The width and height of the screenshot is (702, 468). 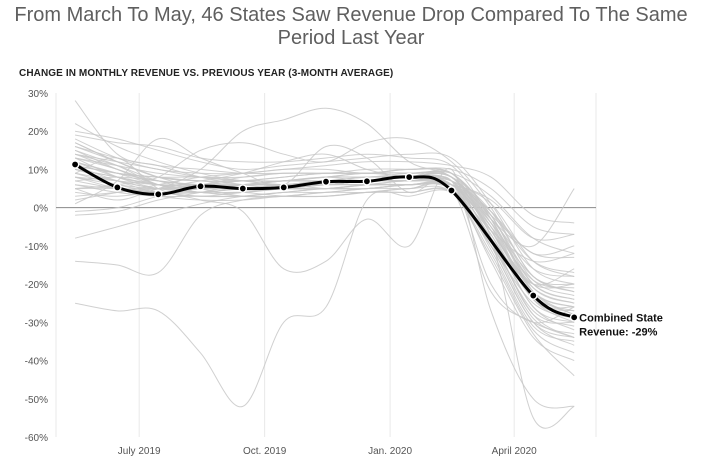 What do you see at coordinates (41, 209) in the screenshot?
I see `y-tick-label: 0%` at bounding box center [41, 209].